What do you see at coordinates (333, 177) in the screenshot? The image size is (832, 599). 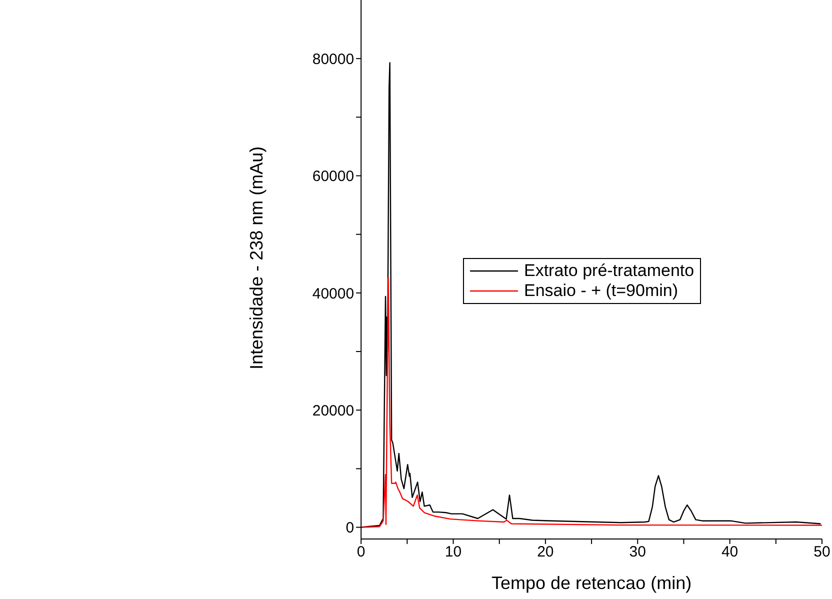 I see `y-tick-label: 60000` at bounding box center [333, 177].